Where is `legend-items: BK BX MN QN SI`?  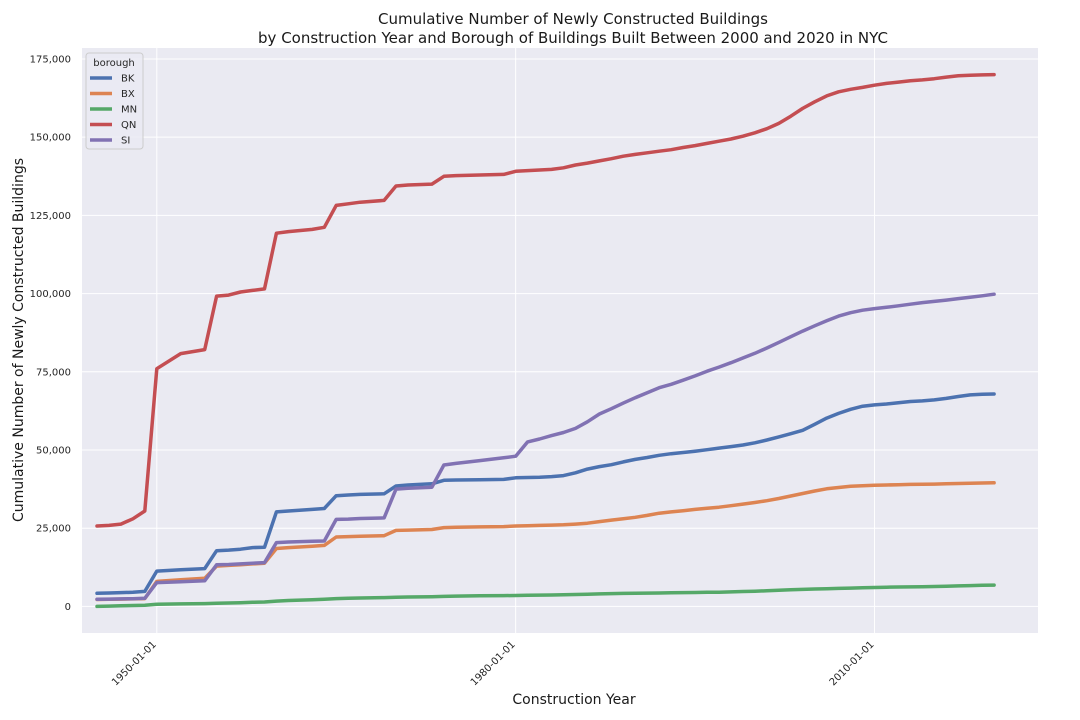 legend-items: BK BX MN QN SI is located at coordinates (113, 110).